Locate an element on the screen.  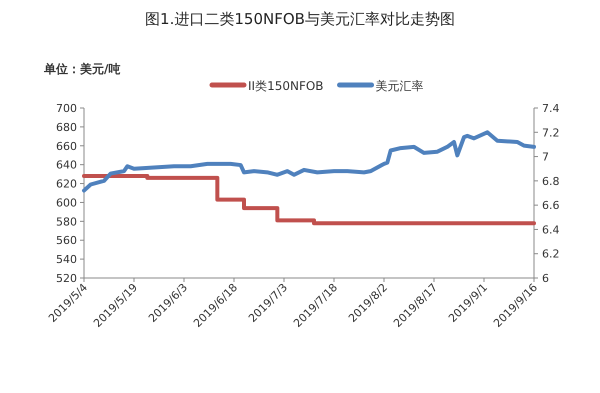
y-axis-title: 单位：美元/吨 is located at coordinates (81, 69).